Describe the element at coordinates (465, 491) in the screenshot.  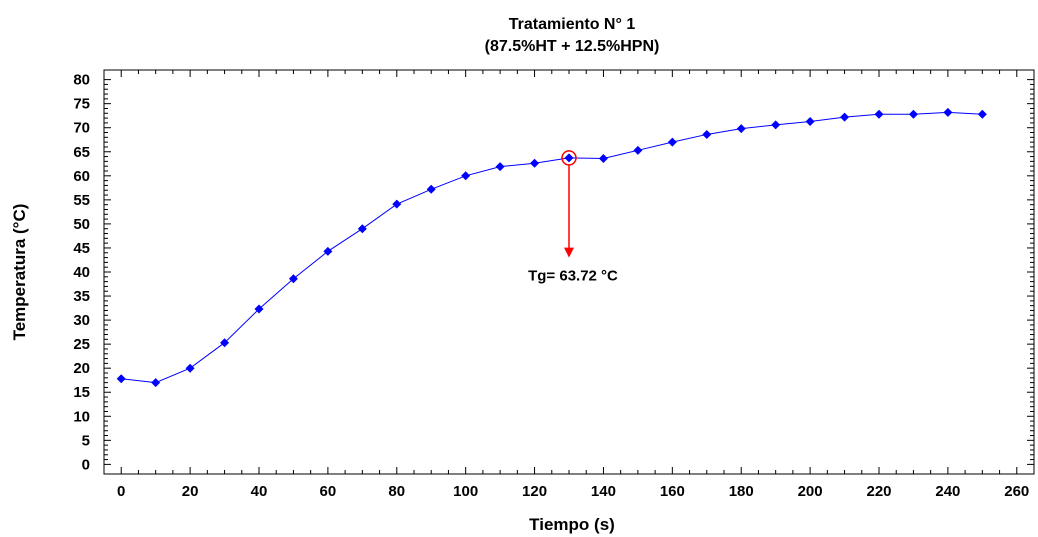
I see `x-tick-label: 100` at that location.